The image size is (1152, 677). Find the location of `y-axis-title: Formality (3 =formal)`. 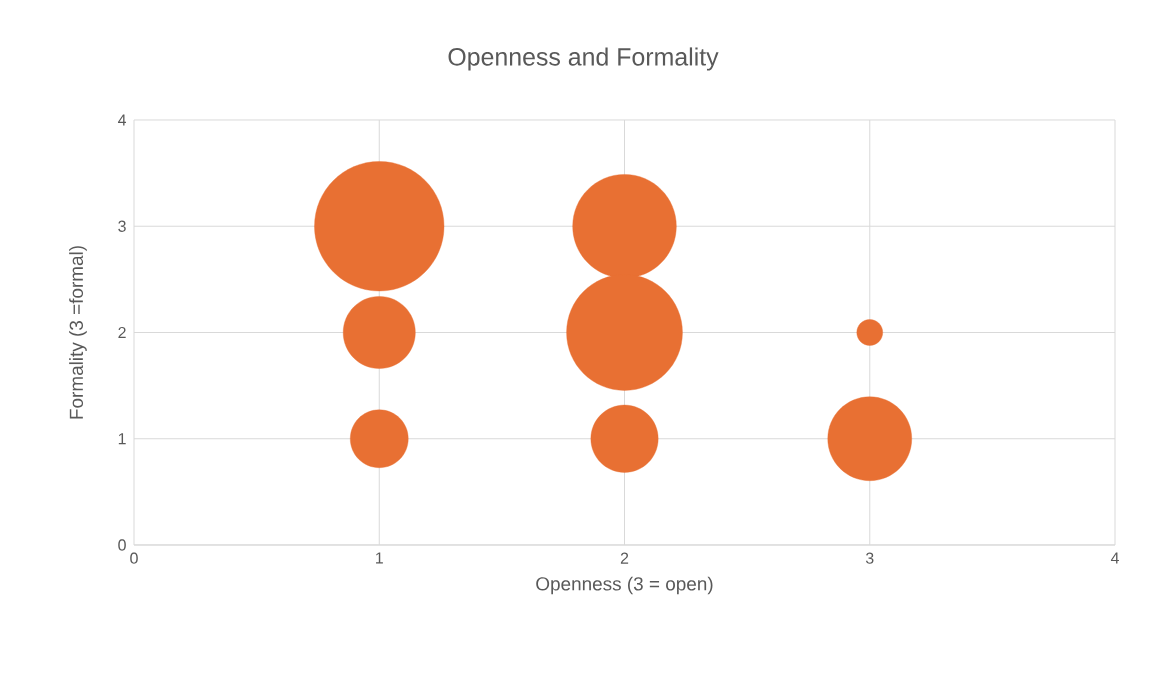

y-axis-title: Formality (3 =formal) is located at coordinates (78, 332).